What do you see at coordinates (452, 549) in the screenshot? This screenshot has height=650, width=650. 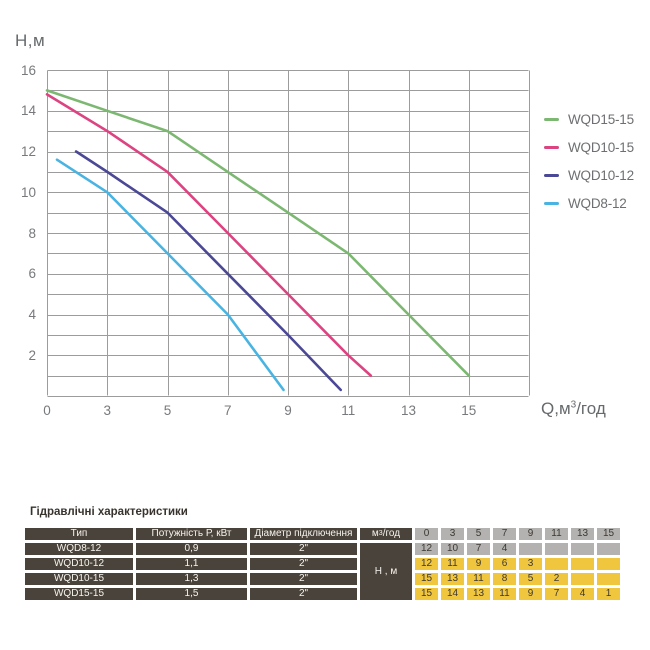 I see `table-h-value: 10` at bounding box center [452, 549].